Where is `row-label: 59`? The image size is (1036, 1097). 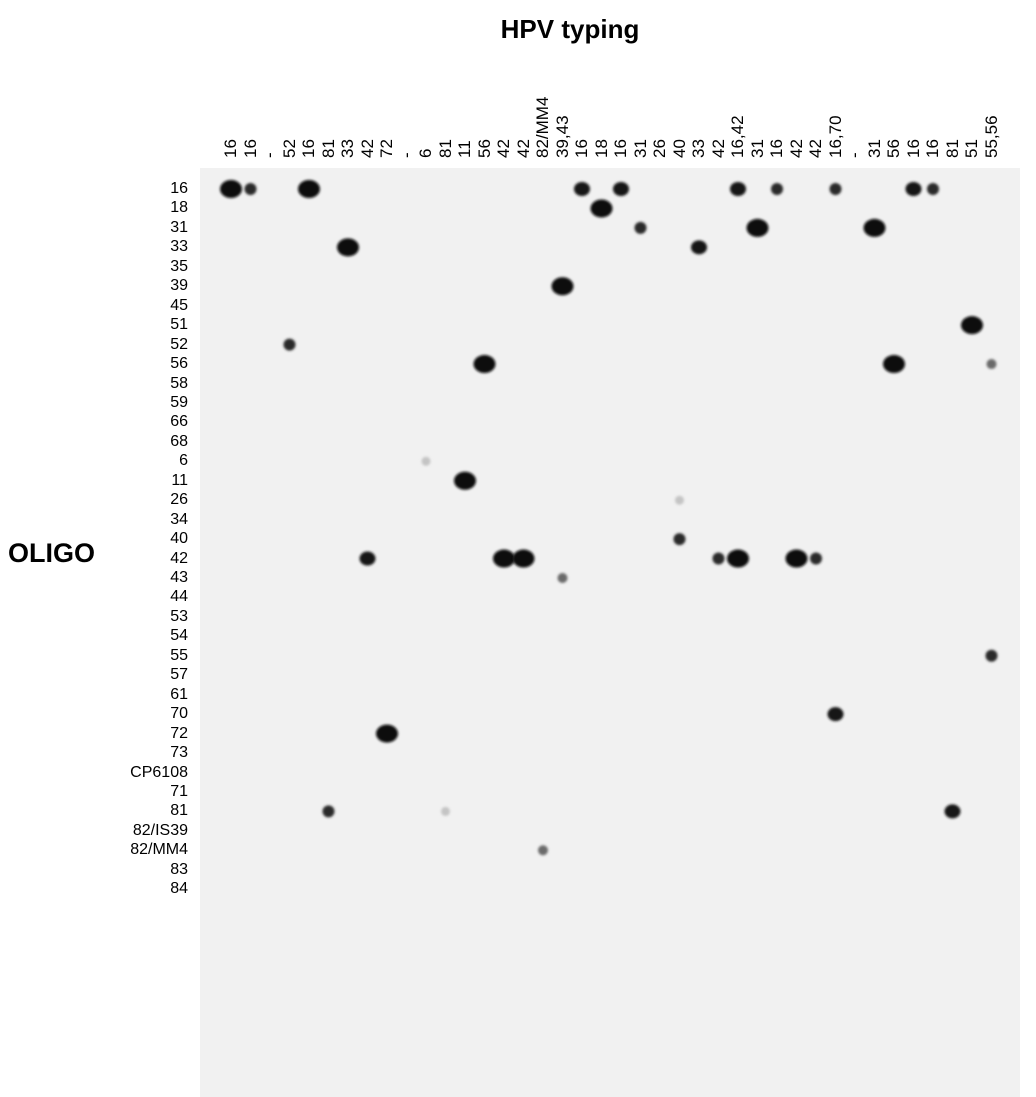
row-label: 59 is located at coordinates (179, 402).